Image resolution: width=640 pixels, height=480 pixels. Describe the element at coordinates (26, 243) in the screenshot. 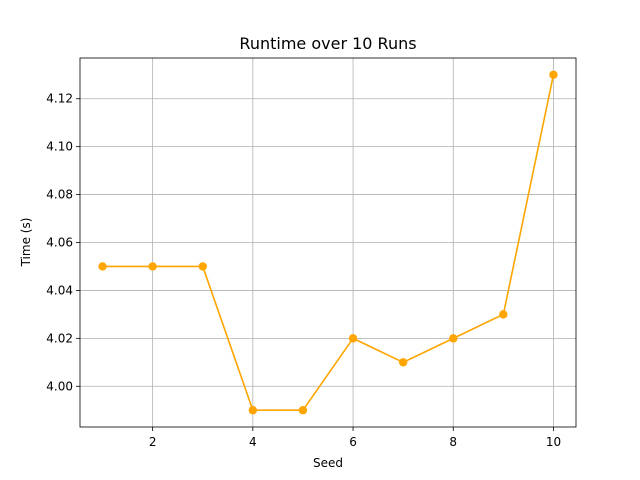

I see `y-axis-label: Time (s)` at that location.